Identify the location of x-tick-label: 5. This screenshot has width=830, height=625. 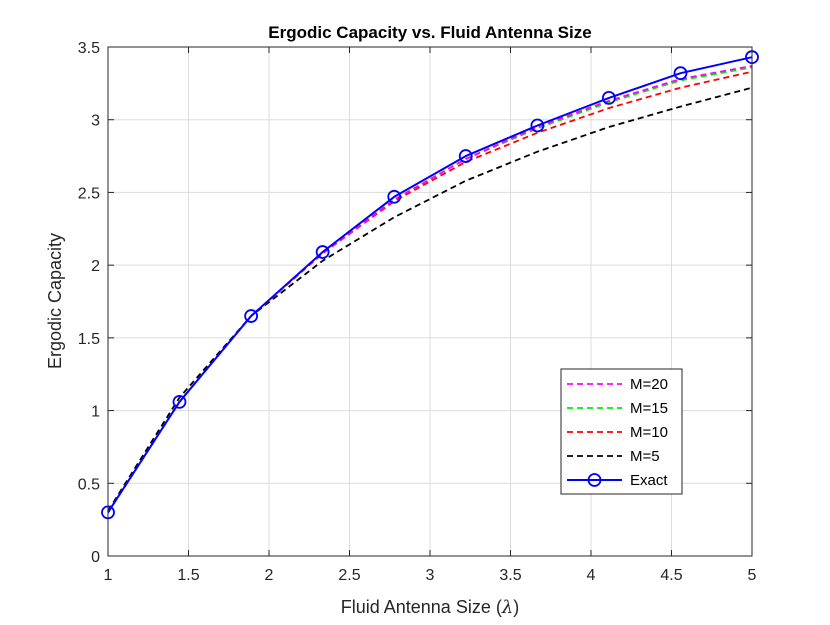
(752, 575).